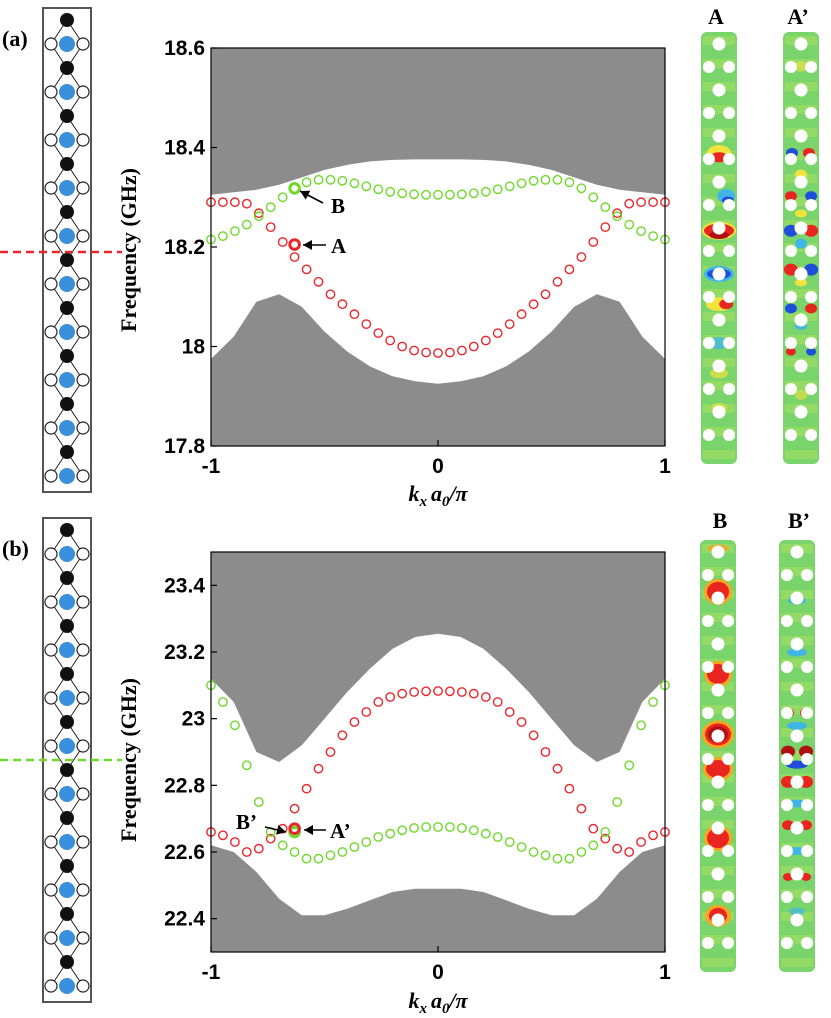 Image resolution: width=831 pixels, height=1018 pixels. What do you see at coordinates (438, 898) in the screenshot?
I see `bulk-band-lower` at bounding box center [438, 898].